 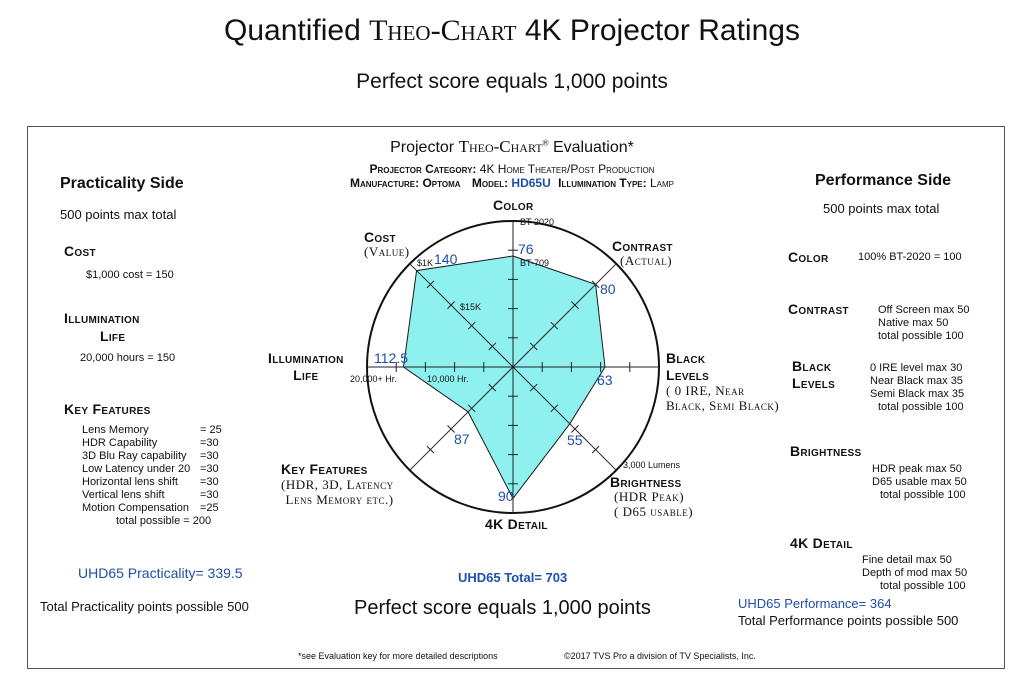 What do you see at coordinates (446, 259) in the screenshot?
I see `value-label-cost: 140` at bounding box center [446, 259].